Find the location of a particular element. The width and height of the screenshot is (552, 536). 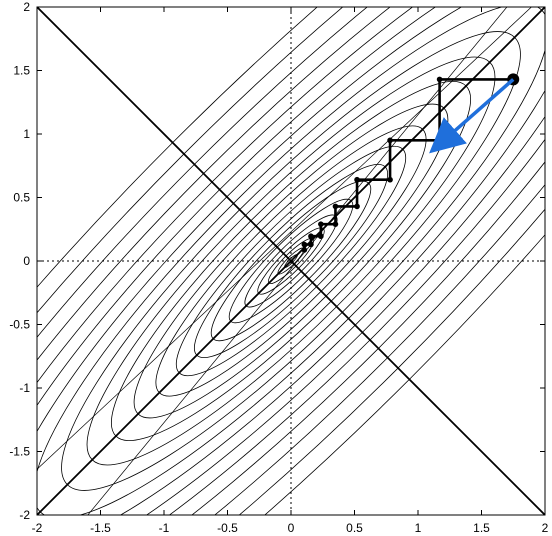

gradient-arrow is located at coordinates (472, 116).